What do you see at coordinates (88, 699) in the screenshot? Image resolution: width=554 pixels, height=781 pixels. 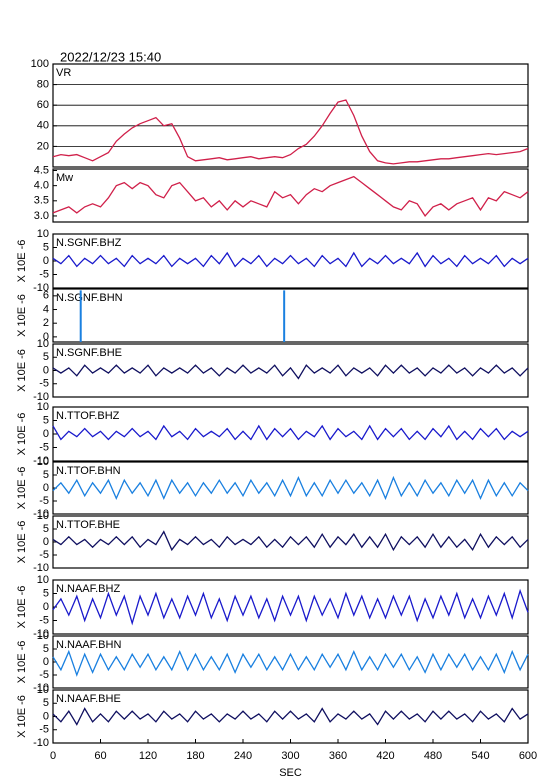 I see `panel-label: N.NAAF.BHE` at bounding box center [88, 699].